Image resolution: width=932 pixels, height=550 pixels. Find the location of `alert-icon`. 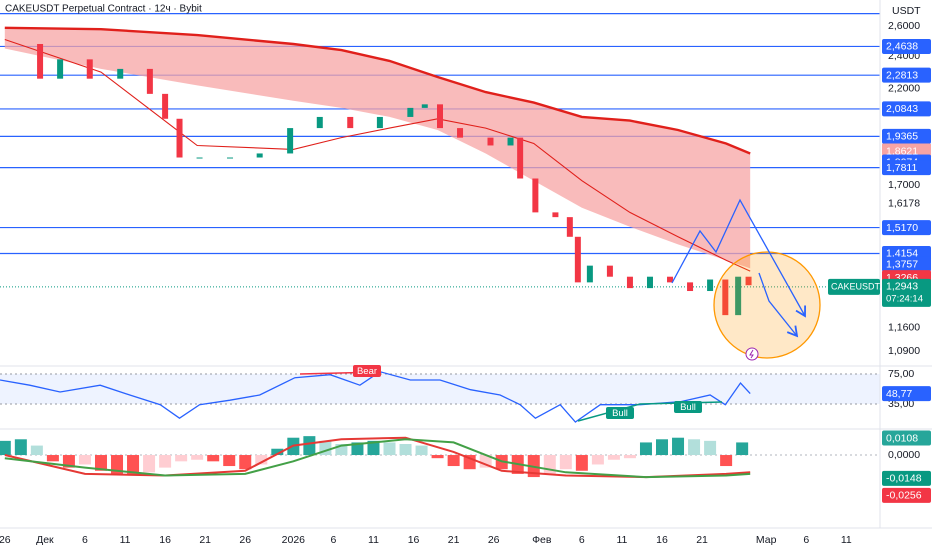

alert-icon is located at coordinates (752, 354).